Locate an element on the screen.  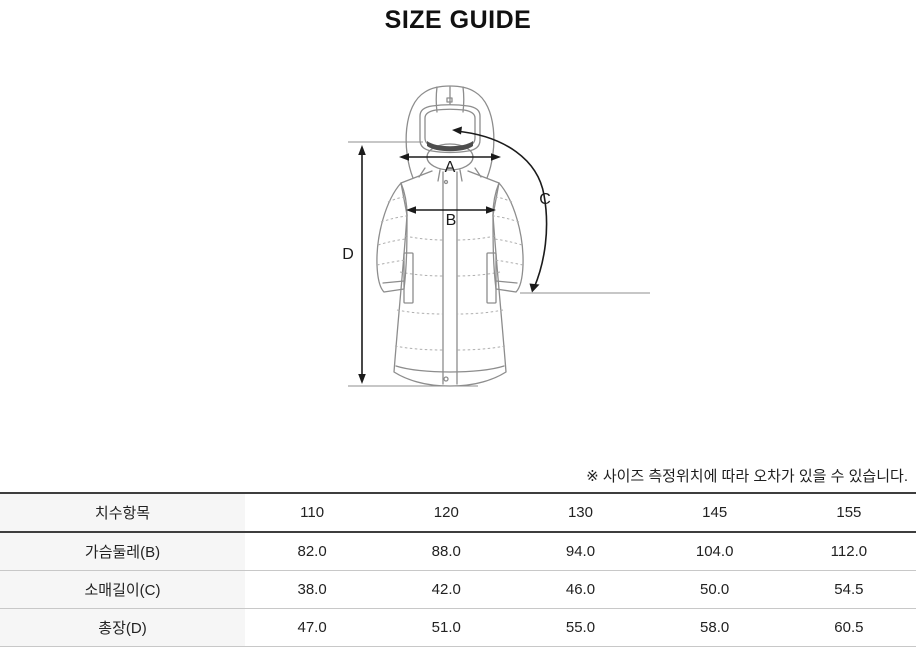
size-value-cell: 104.0 is located at coordinates (714, 551).